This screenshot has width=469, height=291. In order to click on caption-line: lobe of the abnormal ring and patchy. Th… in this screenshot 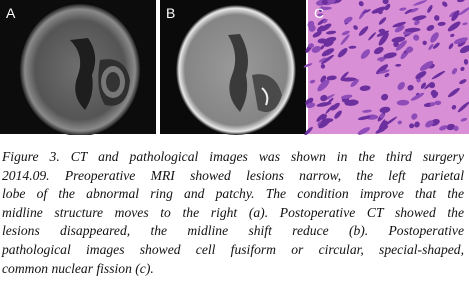, I will do `click(233, 194)`.